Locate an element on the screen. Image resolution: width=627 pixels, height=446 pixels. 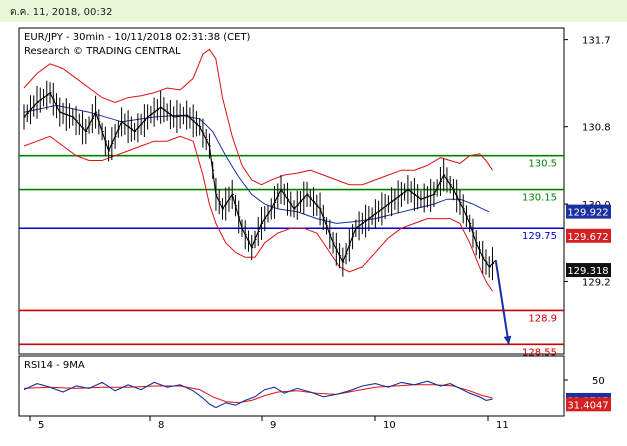
price-axis-label-3: 129.2 is located at coordinates (596, 282).